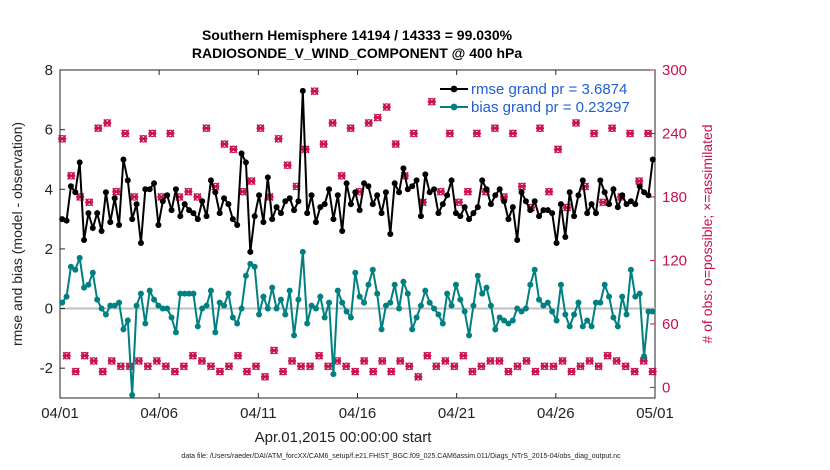 The height and width of the screenshot is (470, 830). What do you see at coordinates (549, 89) in the screenshot?
I see `legend-label-rmse: rmse grand pr = 3.6874` at bounding box center [549, 89].